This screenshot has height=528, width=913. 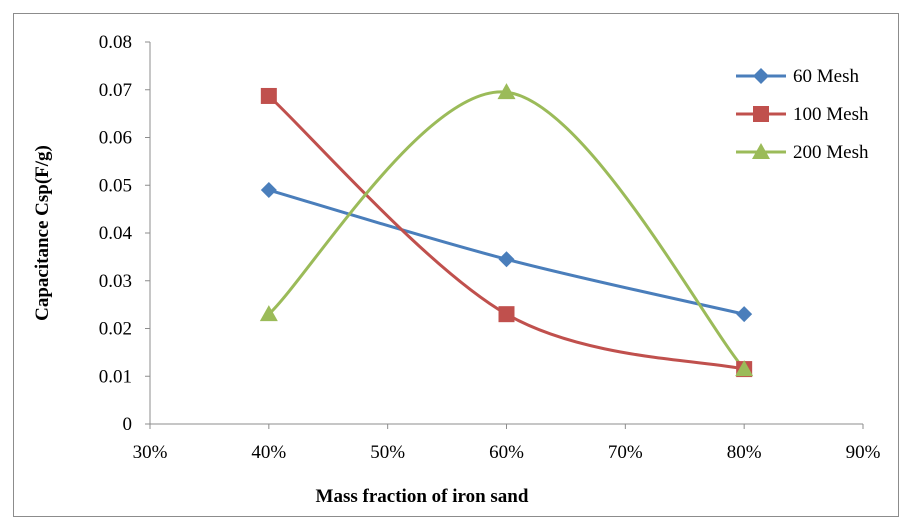 What do you see at coordinates (826, 76) in the screenshot?
I see `legend-label: 60 Mesh` at bounding box center [826, 76].